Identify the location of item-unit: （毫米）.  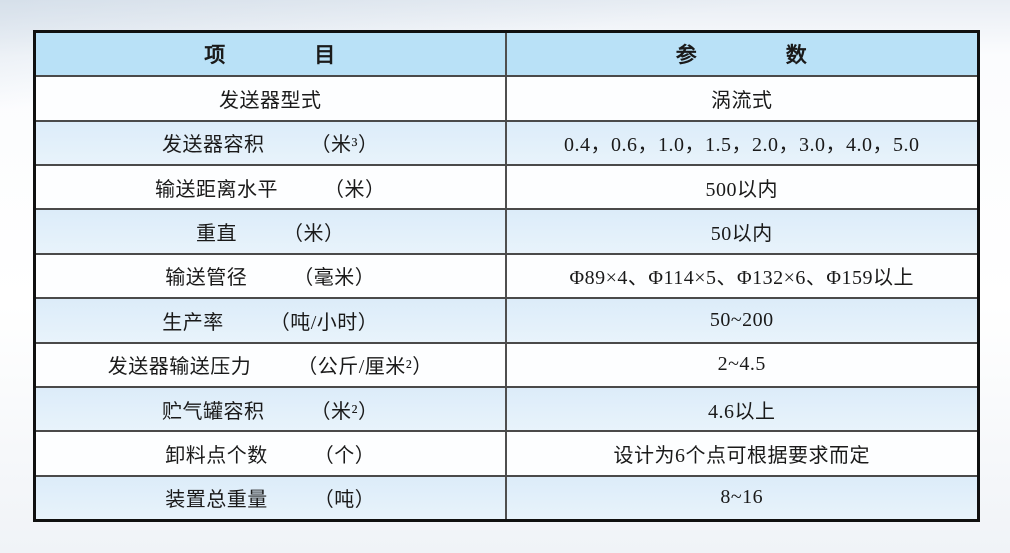
(334, 278).